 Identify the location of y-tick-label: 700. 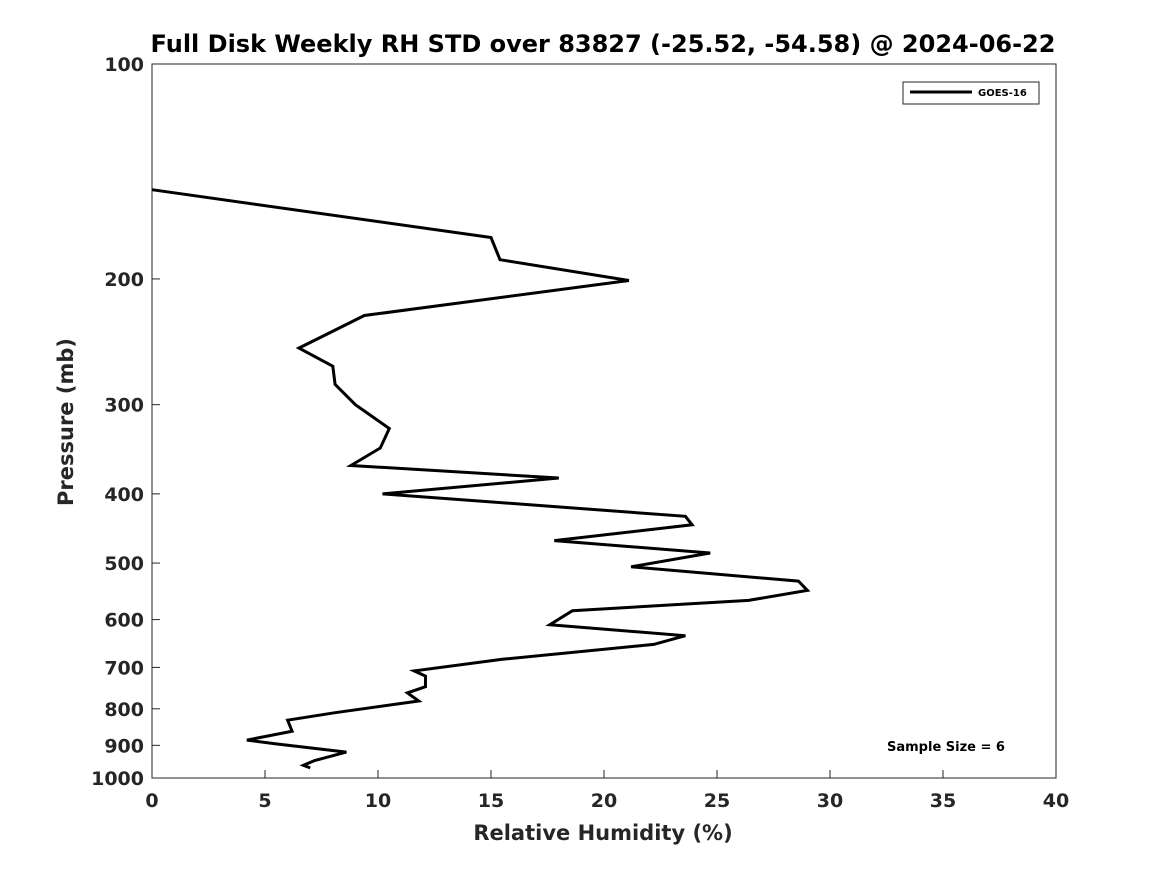
(124, 668).